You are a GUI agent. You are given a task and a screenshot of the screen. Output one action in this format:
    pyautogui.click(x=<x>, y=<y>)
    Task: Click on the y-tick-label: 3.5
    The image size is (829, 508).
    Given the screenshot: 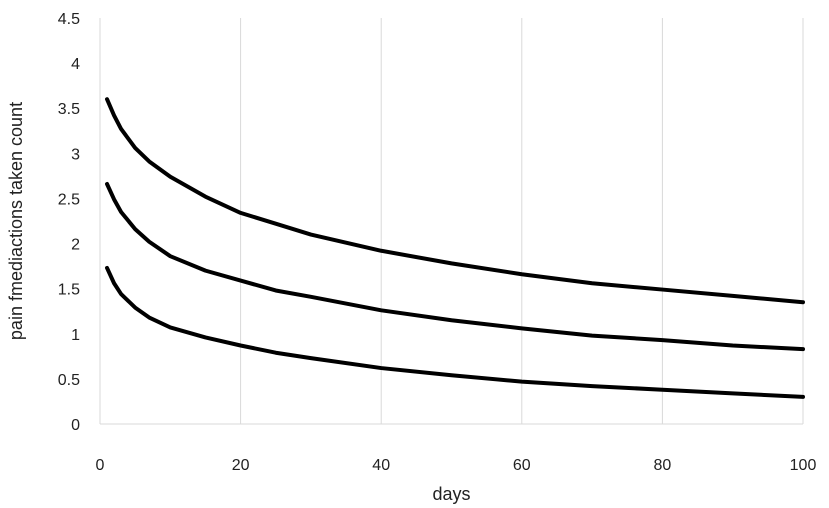 What is the action you would take?
    pyautogui.click(x=69, y=109)
    